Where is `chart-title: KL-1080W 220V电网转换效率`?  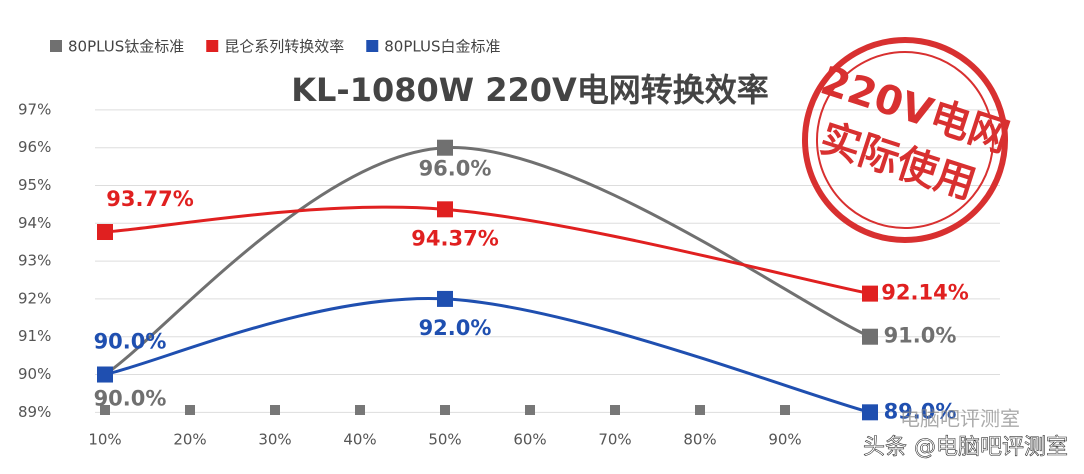 chart-title: KL-1080W 220V电网转换效率 is located at coordinates (530, 90).